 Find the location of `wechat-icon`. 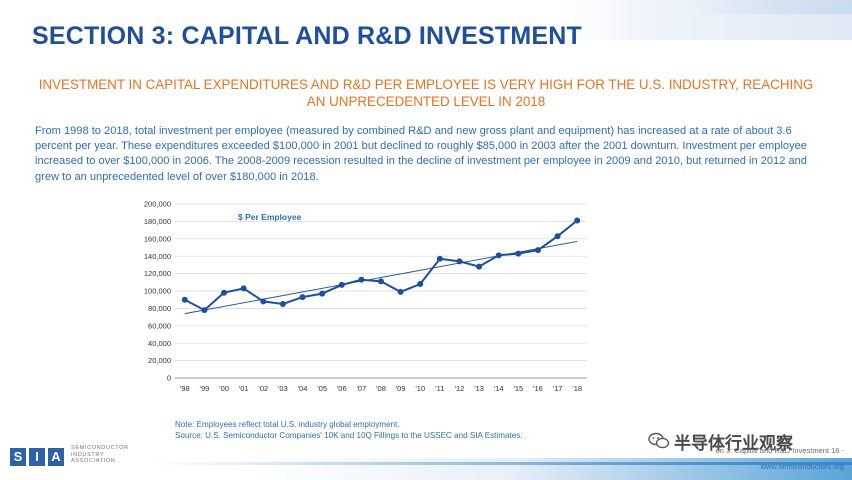

wechat-icon is located at coordinates (659, 440).